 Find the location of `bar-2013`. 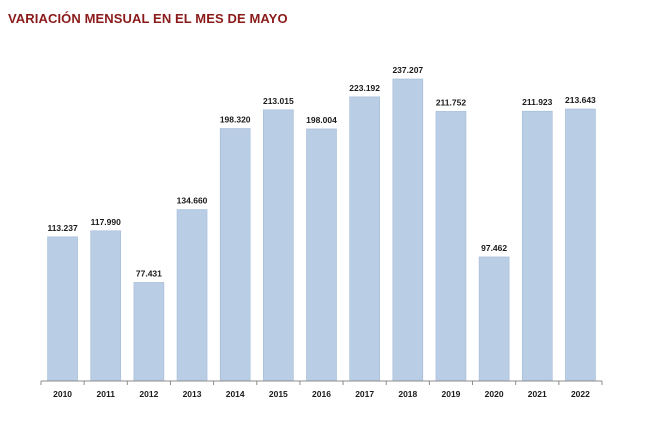

bar-2013 is located at coordinates (192, 295).